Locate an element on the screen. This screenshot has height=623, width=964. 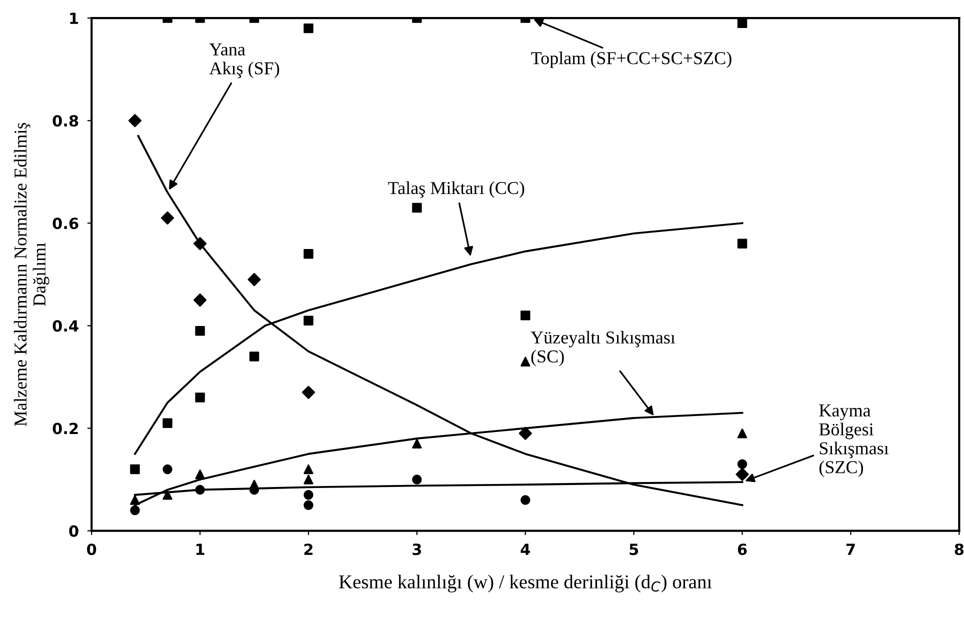
x-tick-label: 7 is located at coordinates (850, 549).